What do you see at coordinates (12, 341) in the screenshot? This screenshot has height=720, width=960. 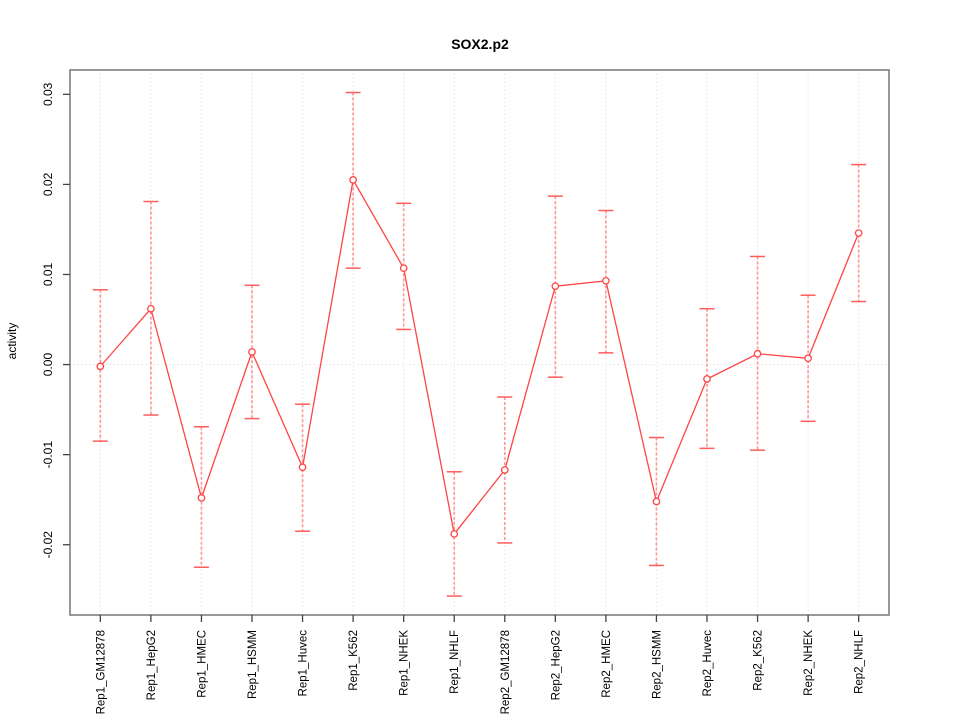 I see `y-axis-title: activity` at bounding box center [12, 341].